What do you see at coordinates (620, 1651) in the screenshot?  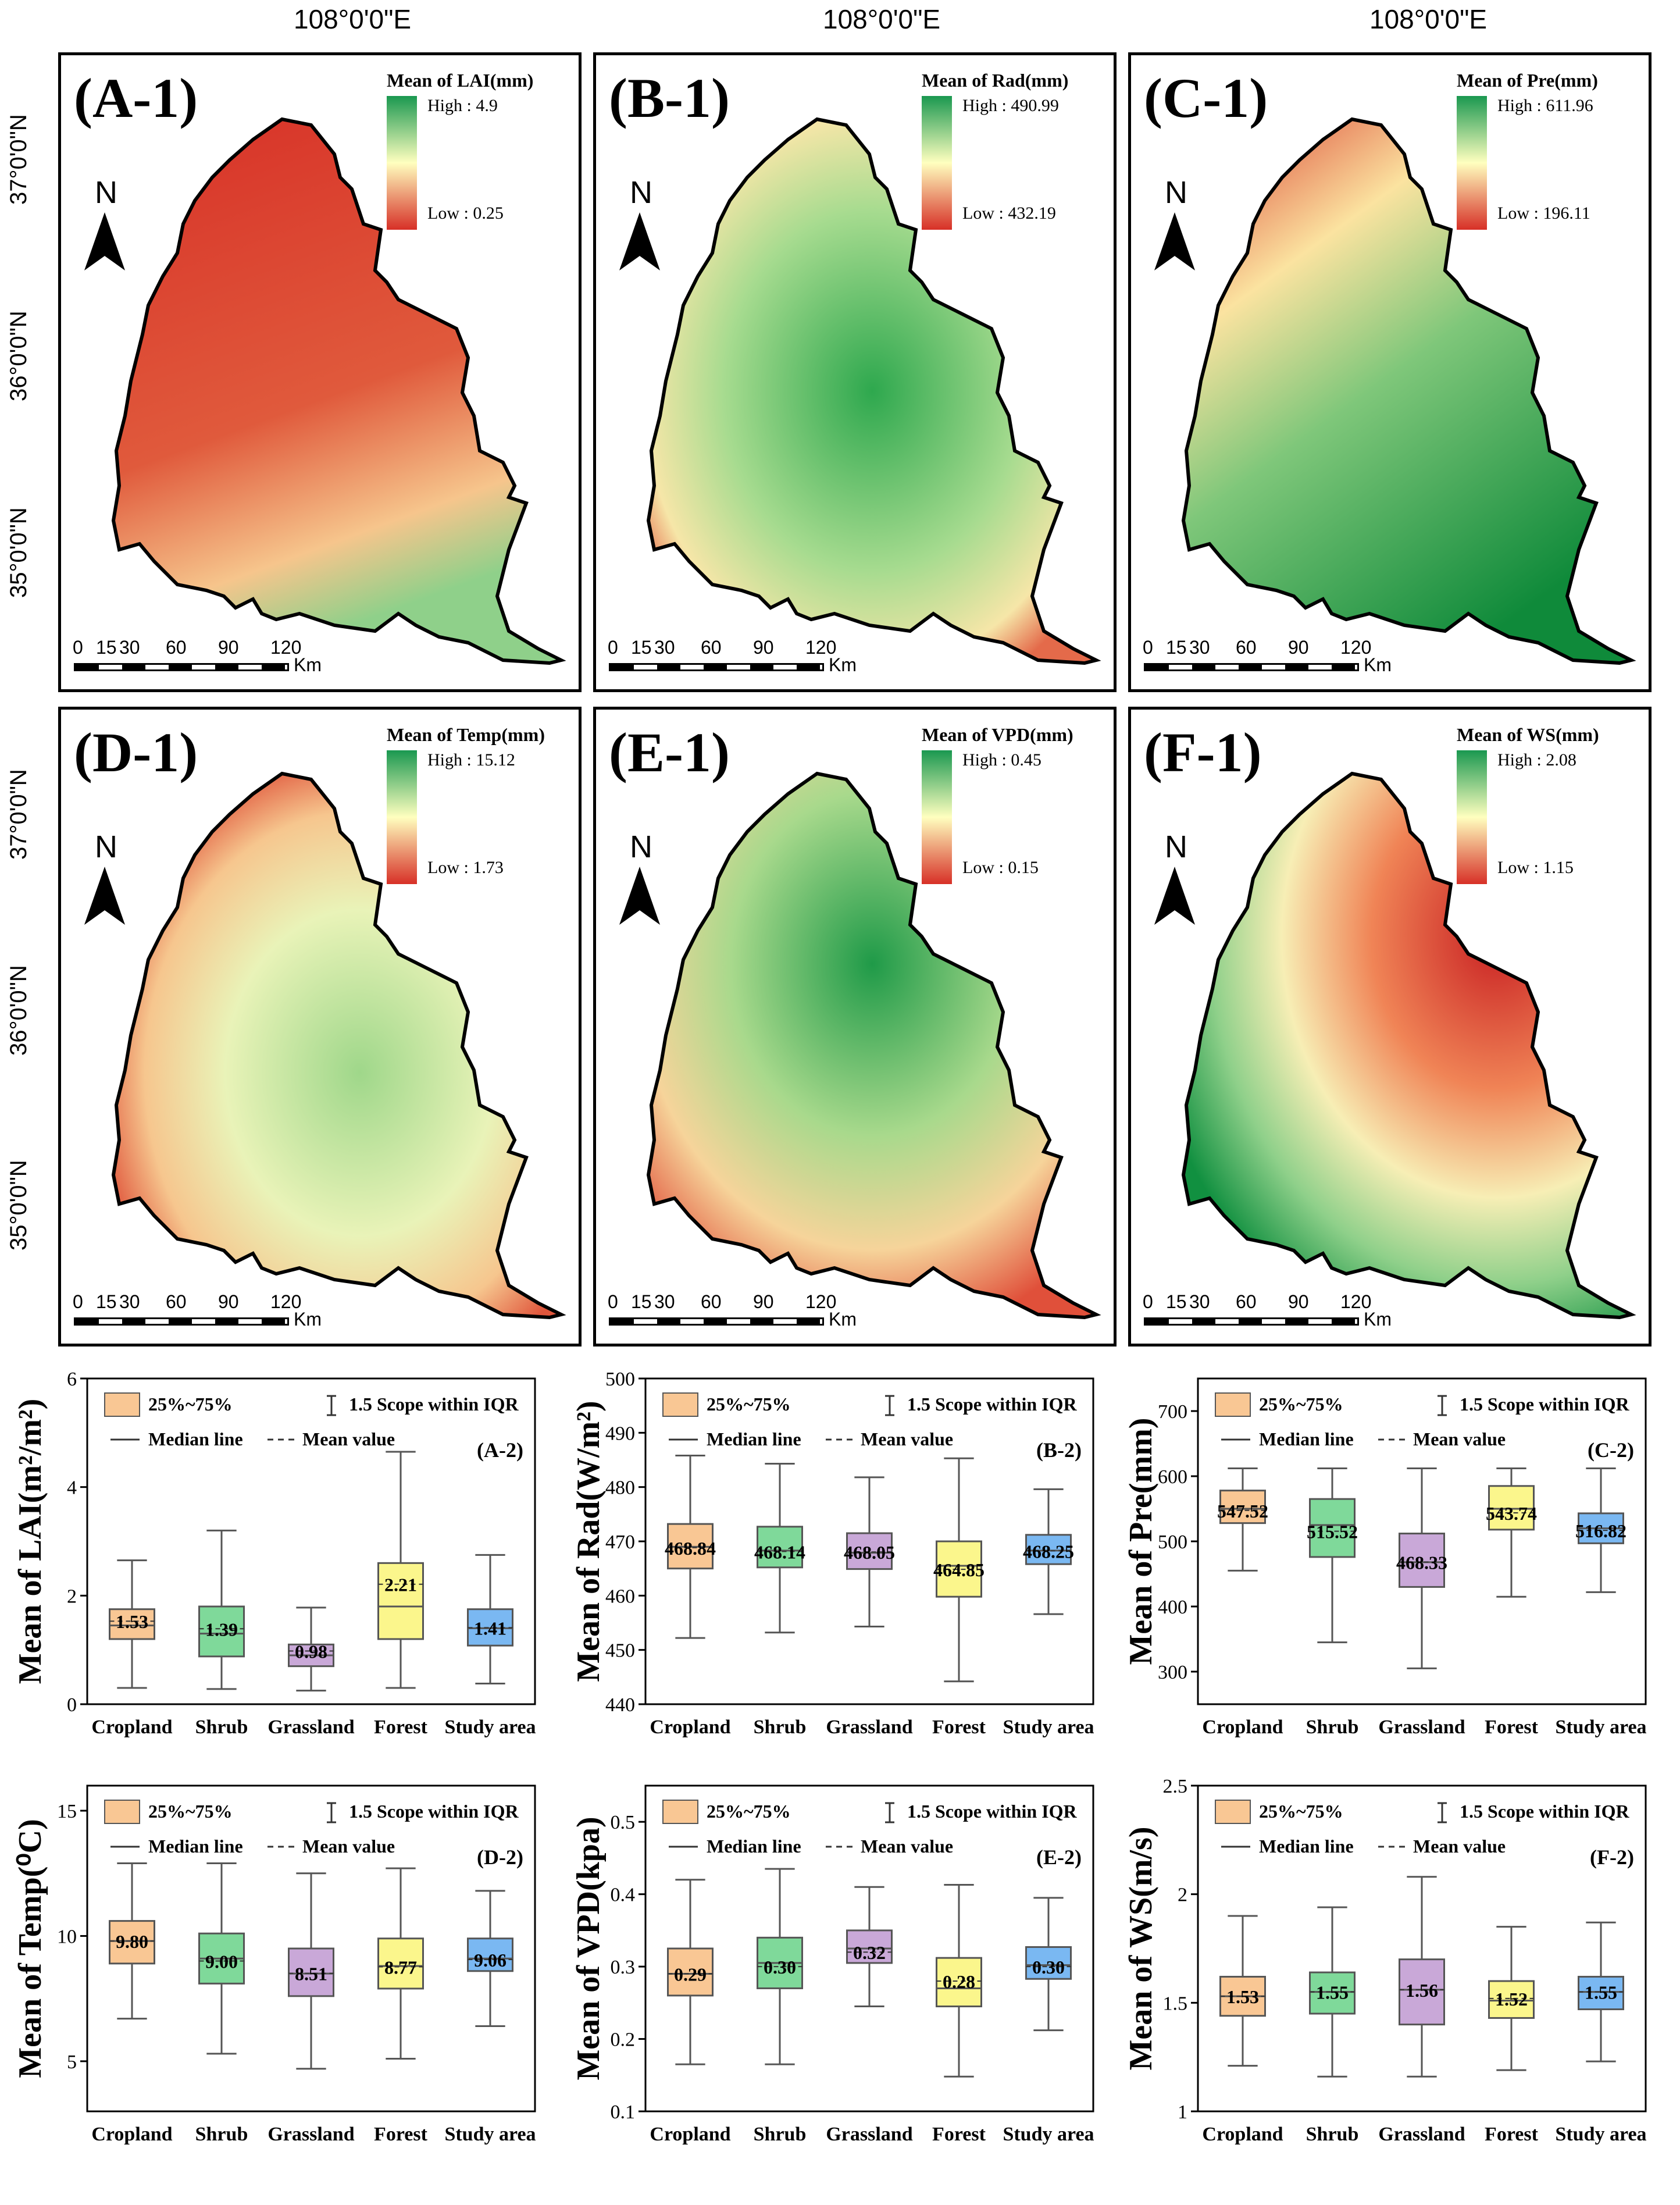 I see `y-tick-label: 450` at bounding box center [620, 1651].